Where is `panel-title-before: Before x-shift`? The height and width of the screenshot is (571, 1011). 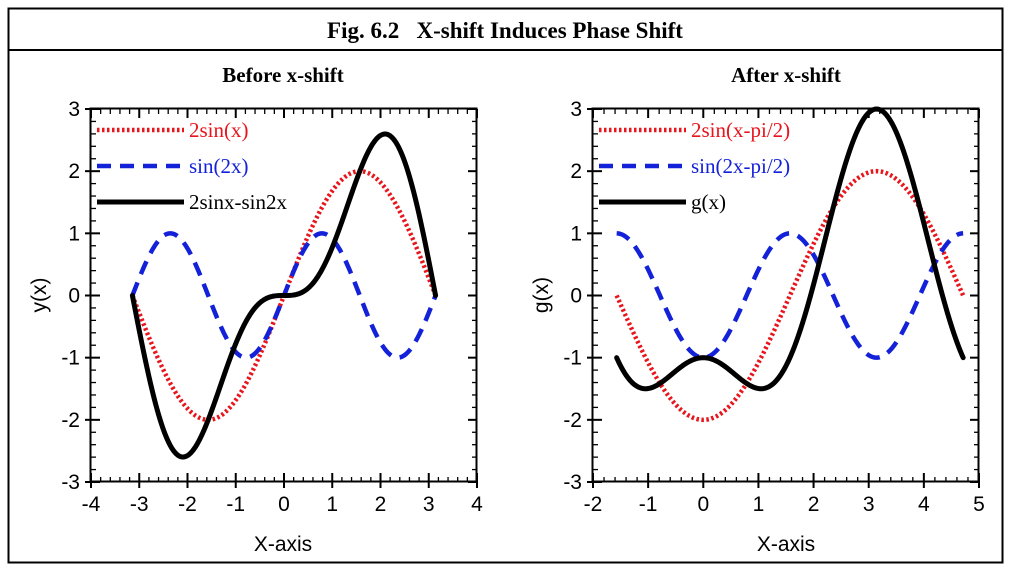
panel-title-before: Before x-shift is located at coordinates (283, 75).